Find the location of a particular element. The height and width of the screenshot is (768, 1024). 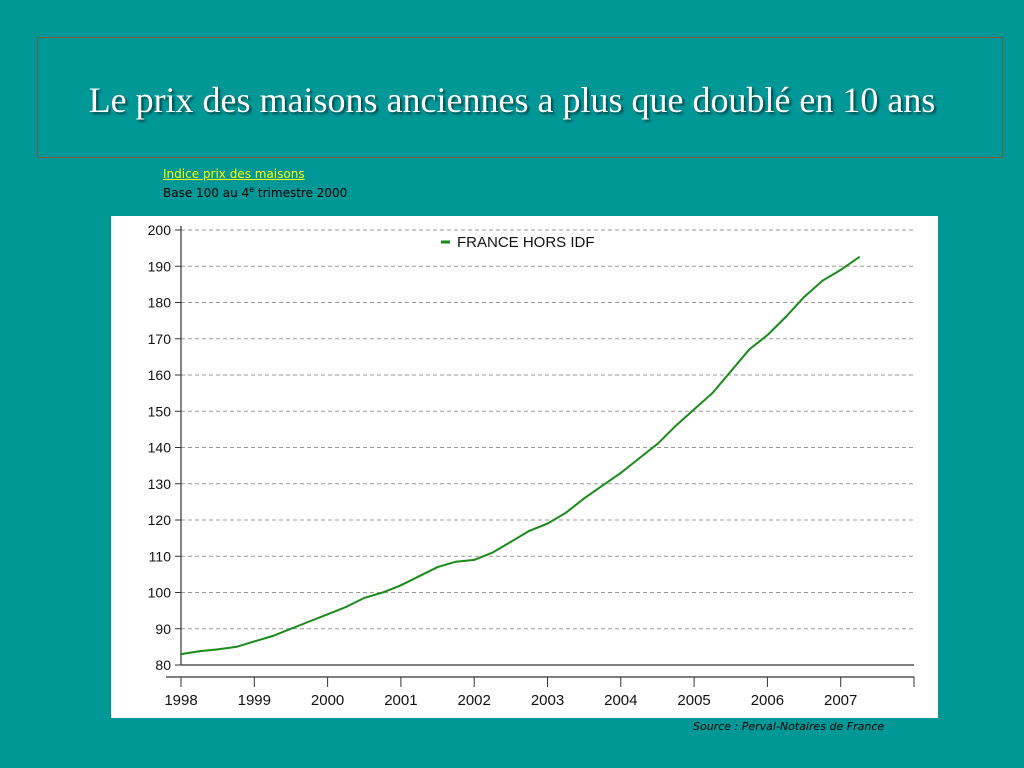

x-tick-label-1998: 1998 is located at coordinates (180, 700).